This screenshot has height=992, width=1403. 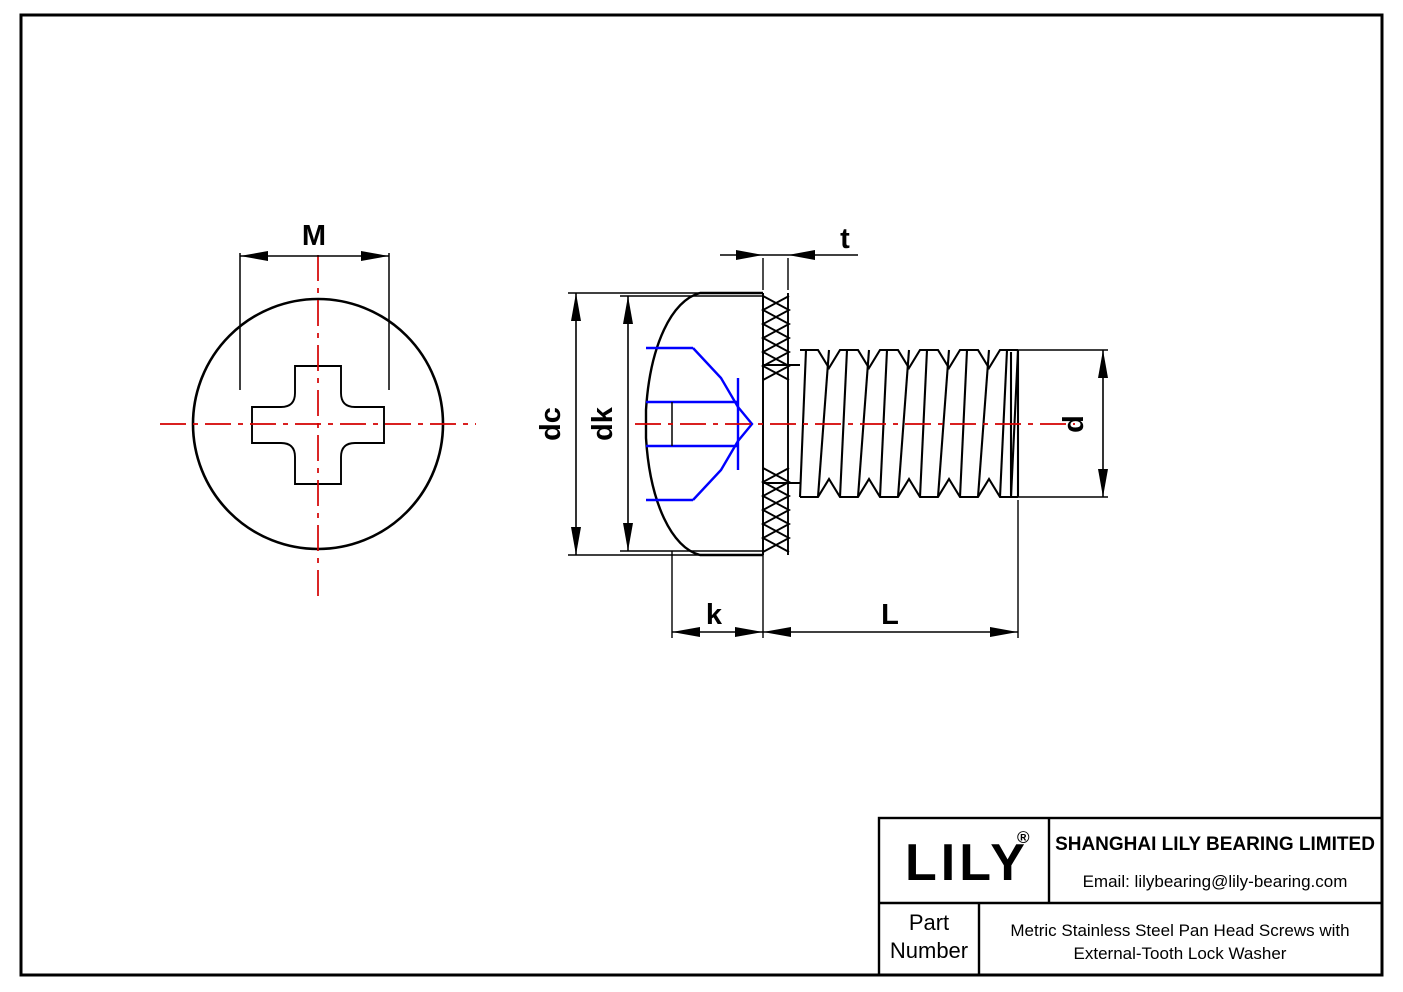 I want to click on dimension-d: d, so click(x=1059, y=423).